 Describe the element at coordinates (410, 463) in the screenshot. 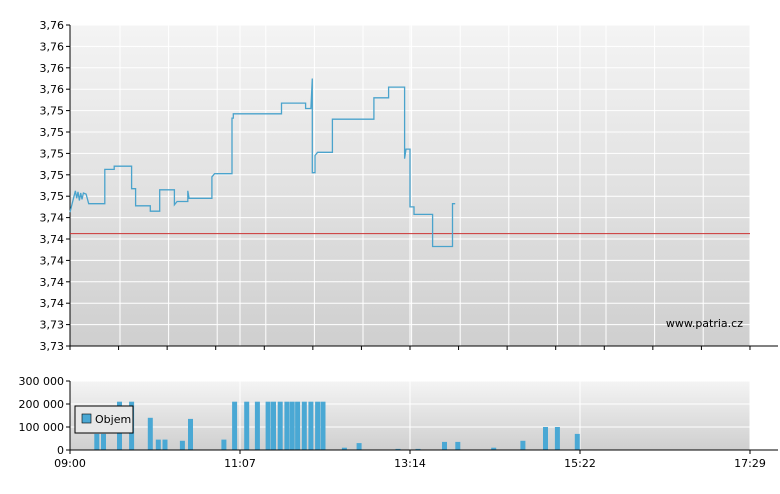

I see `x-tick-label: 13:14` at that location.